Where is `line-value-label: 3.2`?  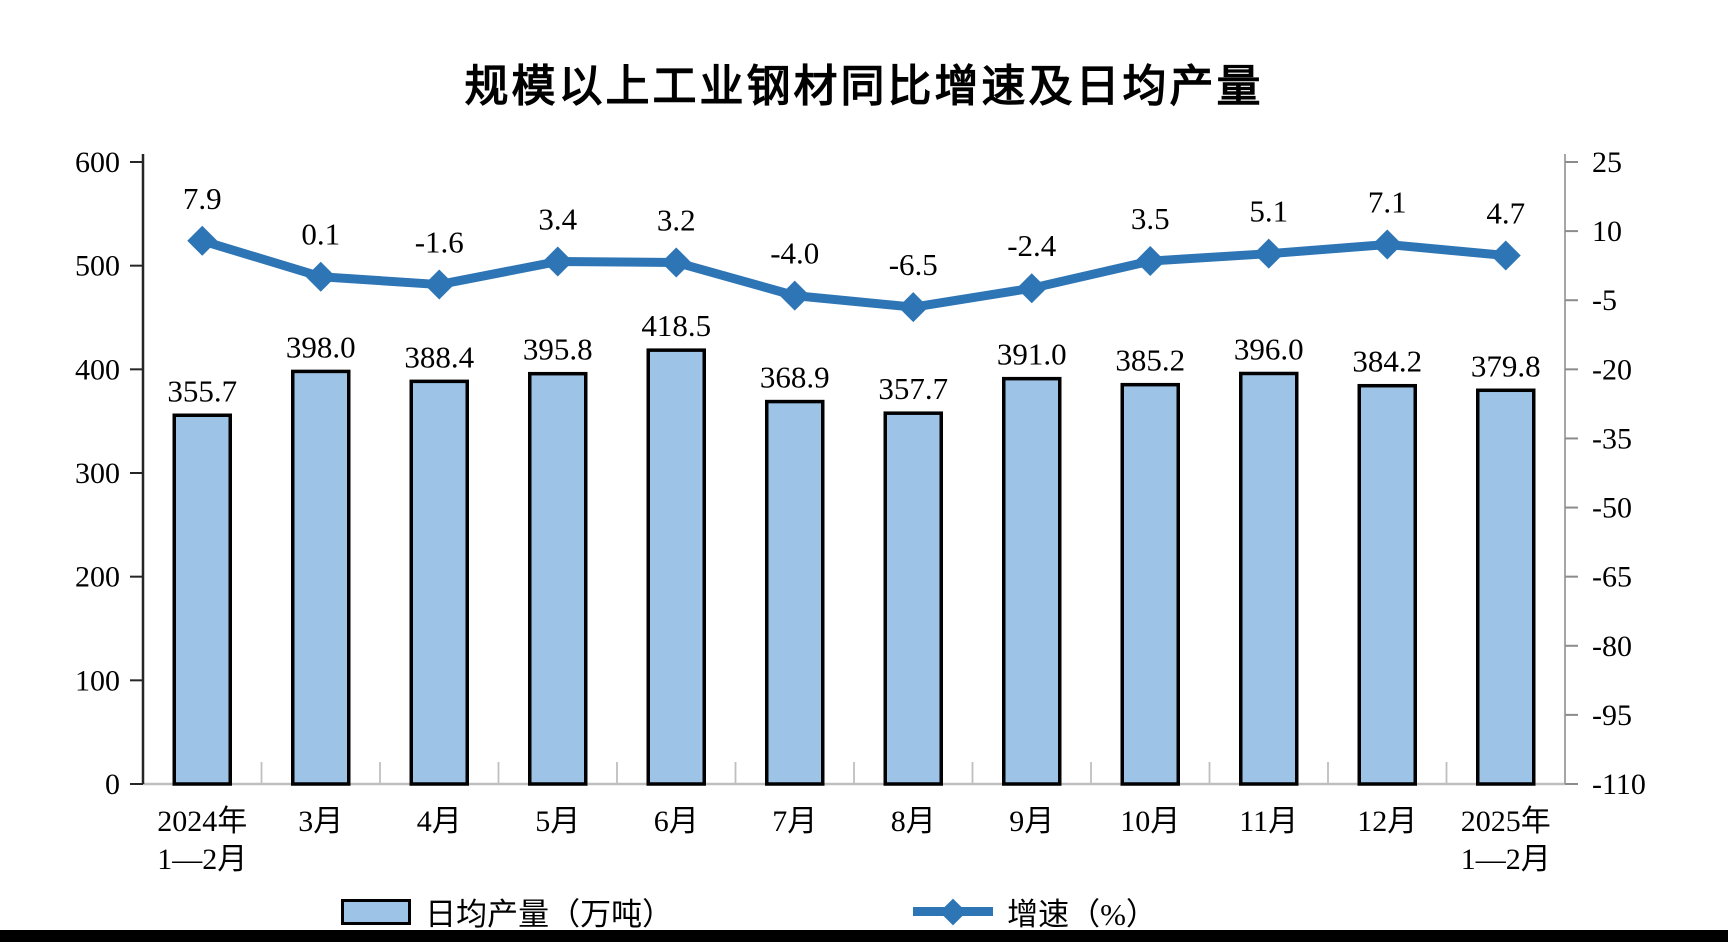
line-value-label: 3.2 is located at coordinates (676, 219).